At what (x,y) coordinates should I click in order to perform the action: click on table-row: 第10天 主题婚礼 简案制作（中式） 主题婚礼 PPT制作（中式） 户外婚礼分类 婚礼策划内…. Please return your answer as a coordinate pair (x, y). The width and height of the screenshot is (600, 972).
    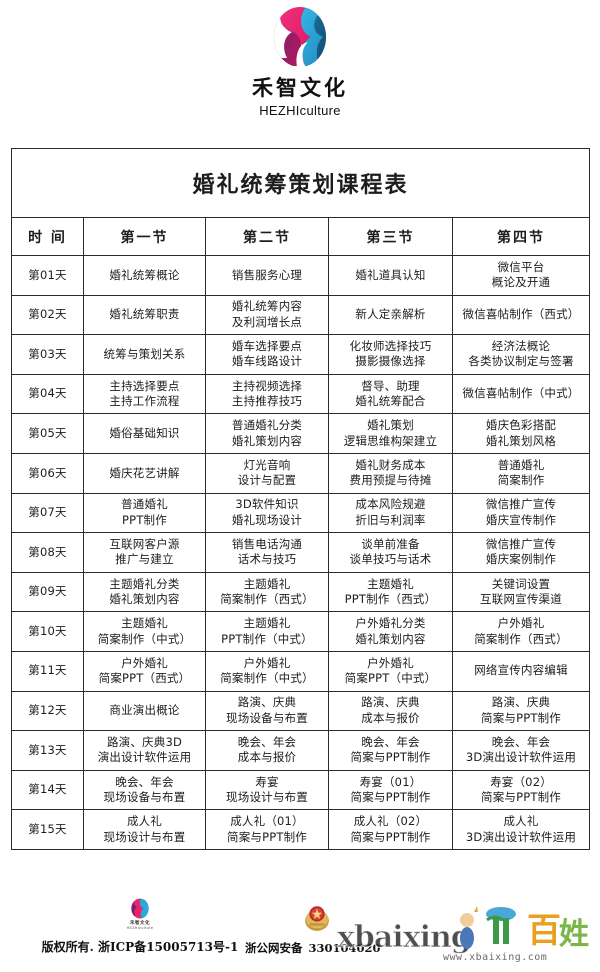
    Looking at the image, I should click on (300, 631).